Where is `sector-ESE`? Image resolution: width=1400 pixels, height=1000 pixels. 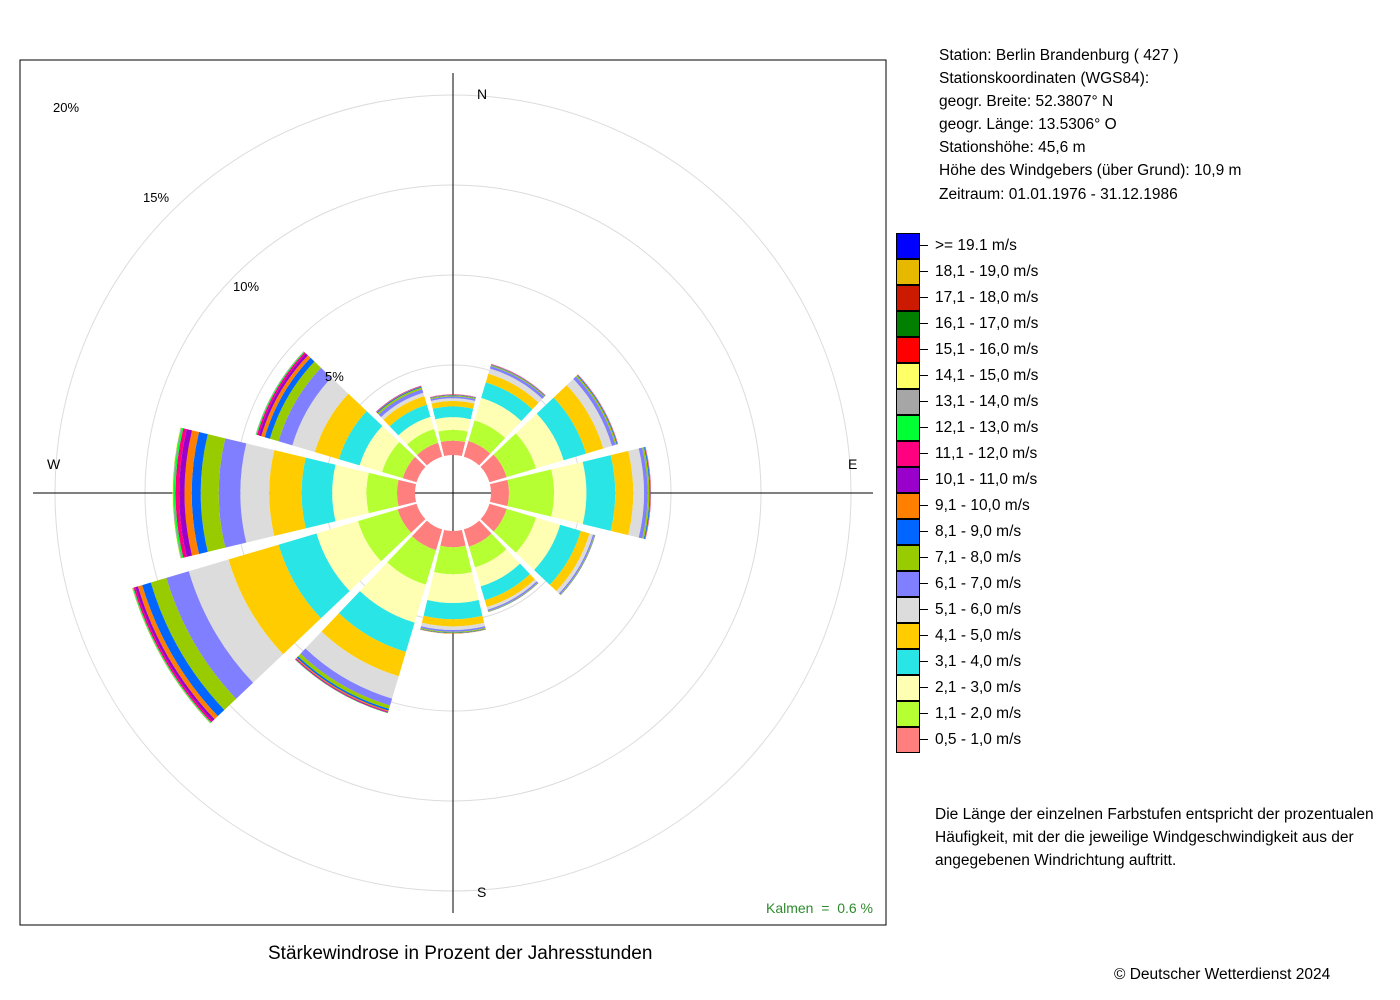 sector-ESE is located at coordinates (538, 549).